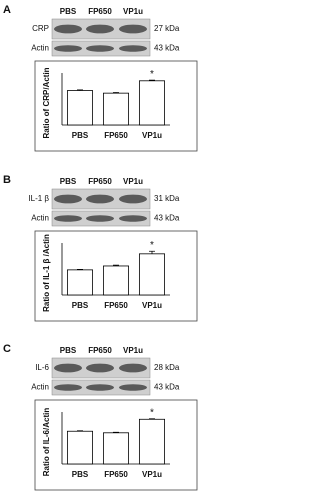 The height and width of the screenshot is (500, 320). What do you see at coordinates (167, 28) in the screenshot?
I see `size-label: 27 kDa` at bounding box center [167, 28].